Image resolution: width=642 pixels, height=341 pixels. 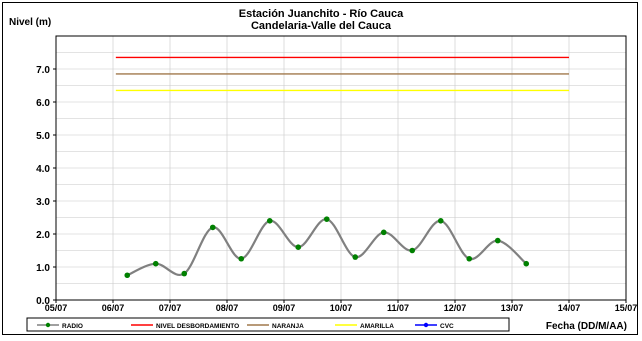 What do you see at coordinates (30, 22) in the screenshot?
I see `y-axis-label: Nivel (m)` at bounding box center [30, 22].